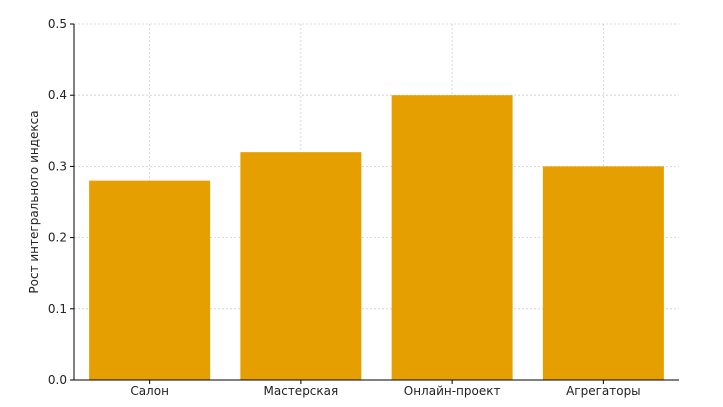  What do you see at coordinates (149, 391) in the screenshot?
I see `x-tick-label: Салон` at bounding box center [149, 391].